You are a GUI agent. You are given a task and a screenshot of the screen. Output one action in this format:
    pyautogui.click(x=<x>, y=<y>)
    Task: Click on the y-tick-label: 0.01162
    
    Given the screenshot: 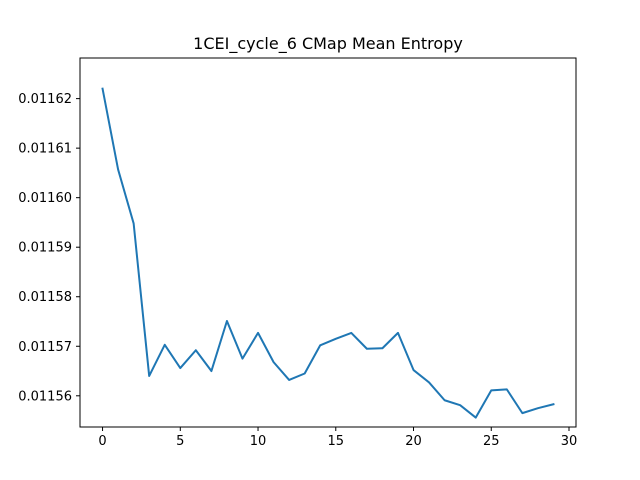 What is the action you would take?
    pyautogui.click(x=45, y=99)
    